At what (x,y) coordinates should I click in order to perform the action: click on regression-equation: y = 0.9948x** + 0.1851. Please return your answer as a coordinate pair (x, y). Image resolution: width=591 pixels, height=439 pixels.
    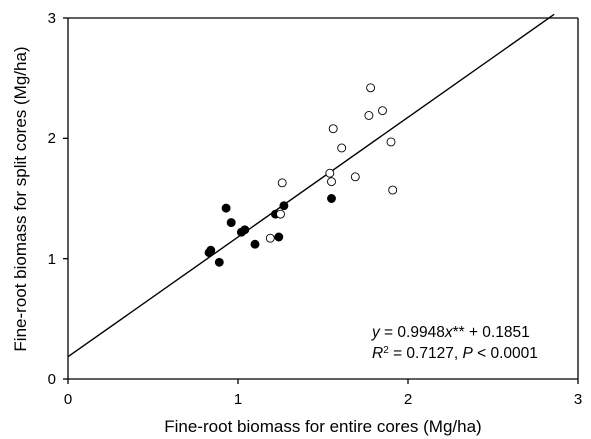
    Looking at the image, I should click on (450, 332).